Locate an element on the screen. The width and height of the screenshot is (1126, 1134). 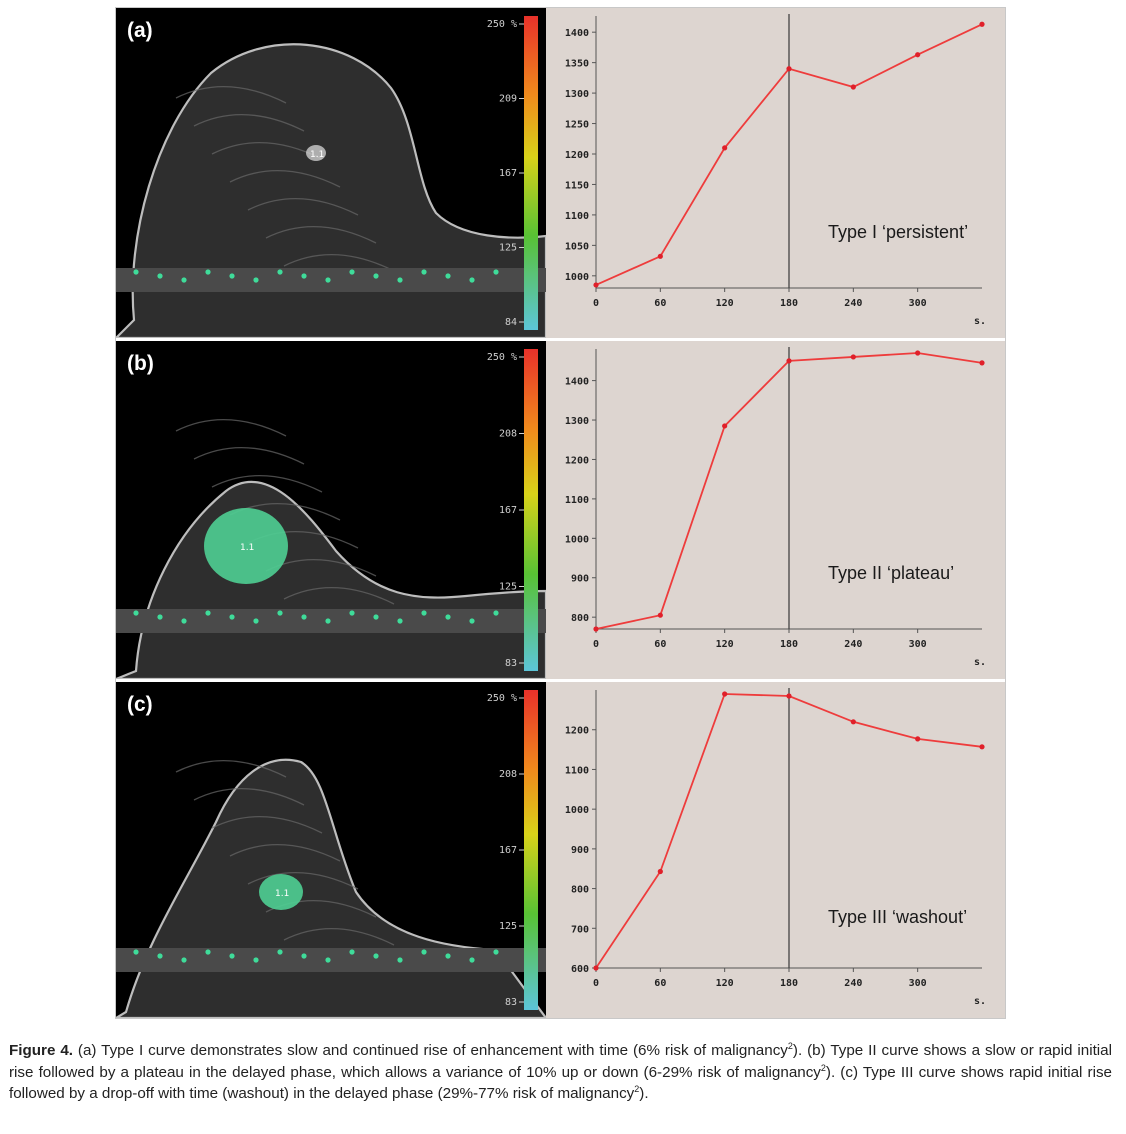
colorbar-tick-label: 208 is located at coordinates (508, 434).